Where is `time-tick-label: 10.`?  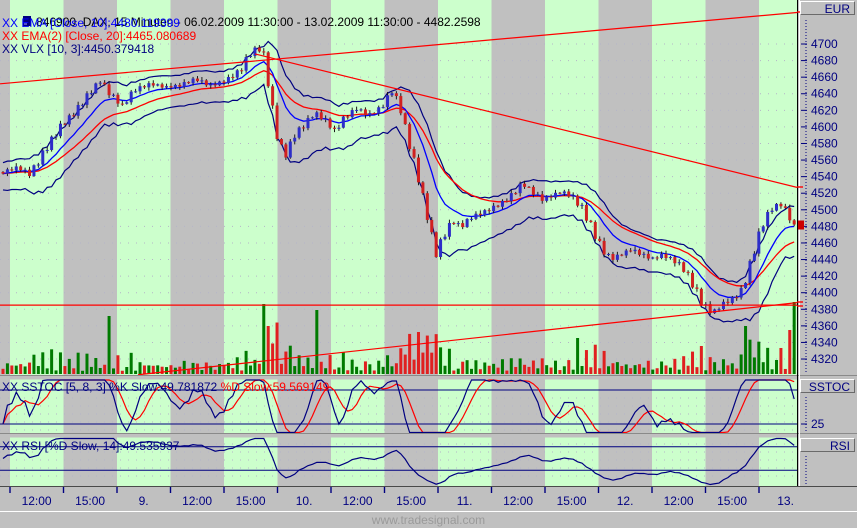
time-tick-label: 10. is located at coordinates (304, 501).